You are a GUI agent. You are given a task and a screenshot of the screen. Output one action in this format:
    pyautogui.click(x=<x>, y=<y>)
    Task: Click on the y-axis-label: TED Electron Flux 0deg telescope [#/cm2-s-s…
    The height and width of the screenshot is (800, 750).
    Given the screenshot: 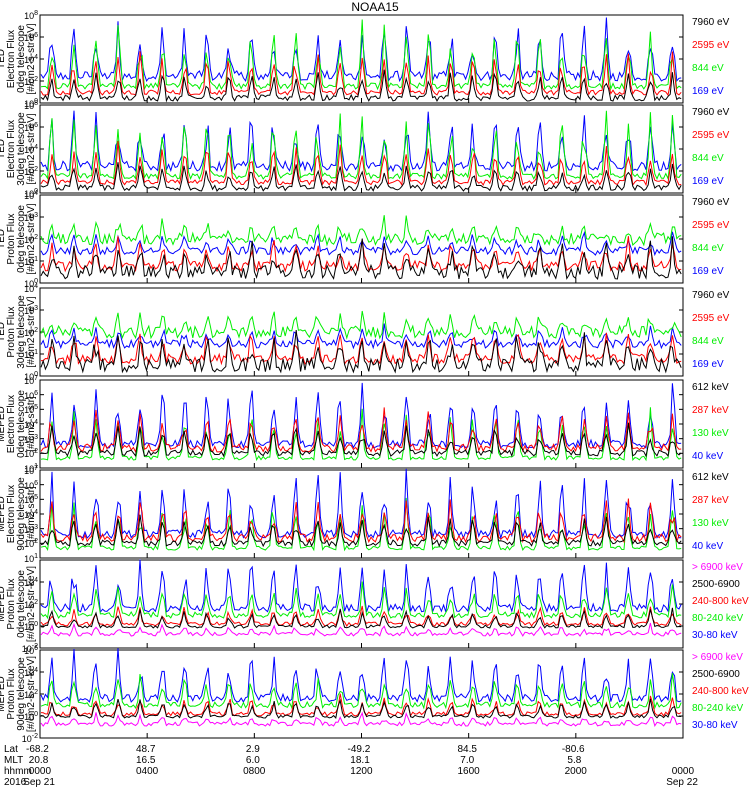 What is the action you would take?
    pyautogui.click(x=18, y=59)
    